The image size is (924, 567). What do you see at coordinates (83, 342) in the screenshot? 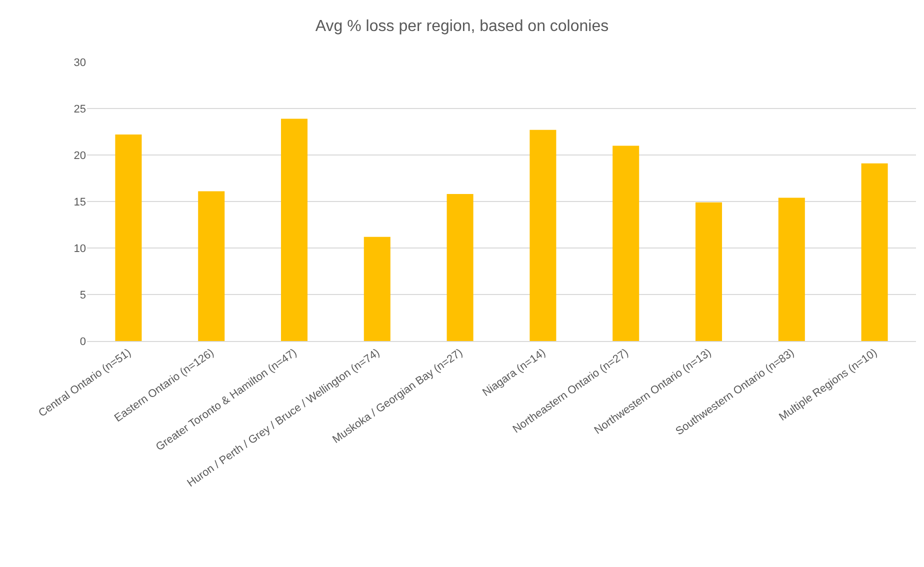
I see `y-tick-label: 0` at bounding box center [83, 342].